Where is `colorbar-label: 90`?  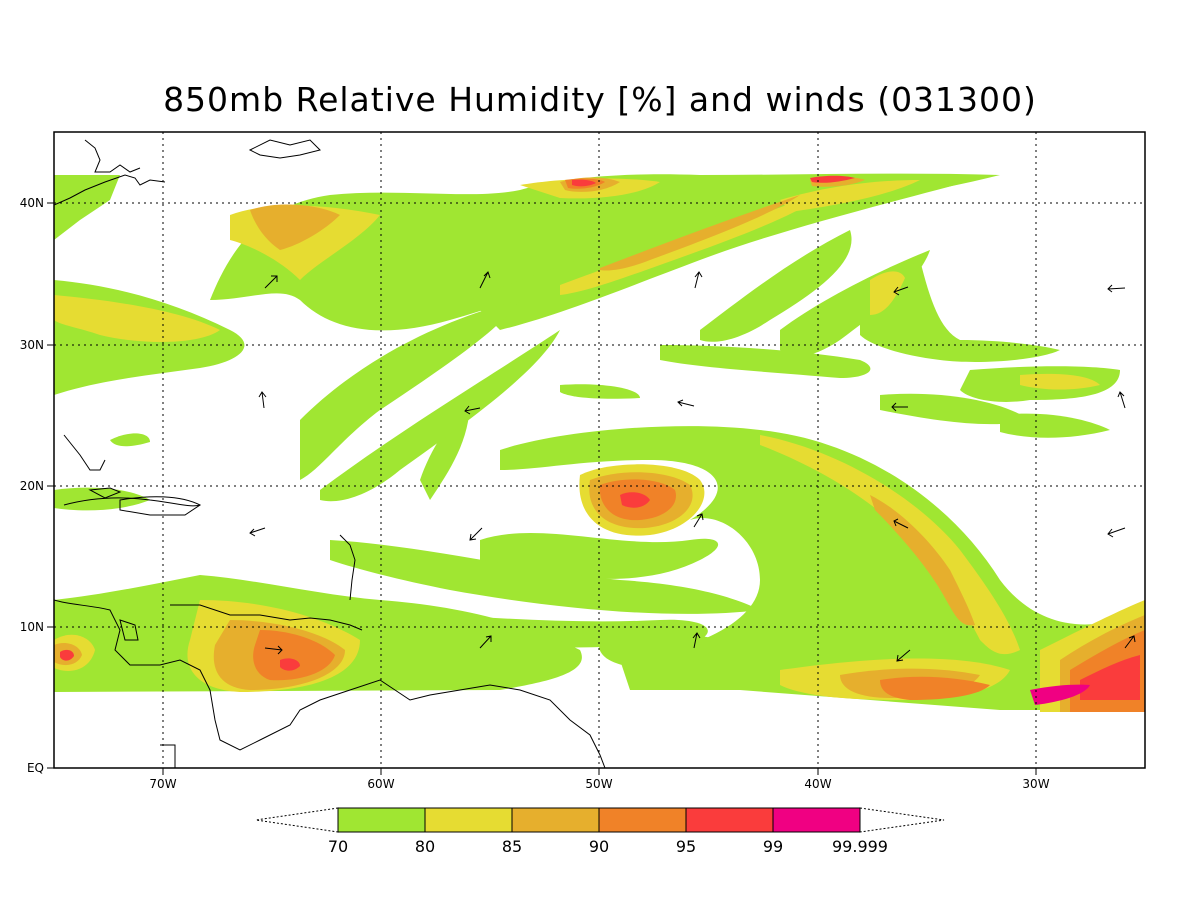 colorbar-label: 90 is located at coordinates (599, 846).